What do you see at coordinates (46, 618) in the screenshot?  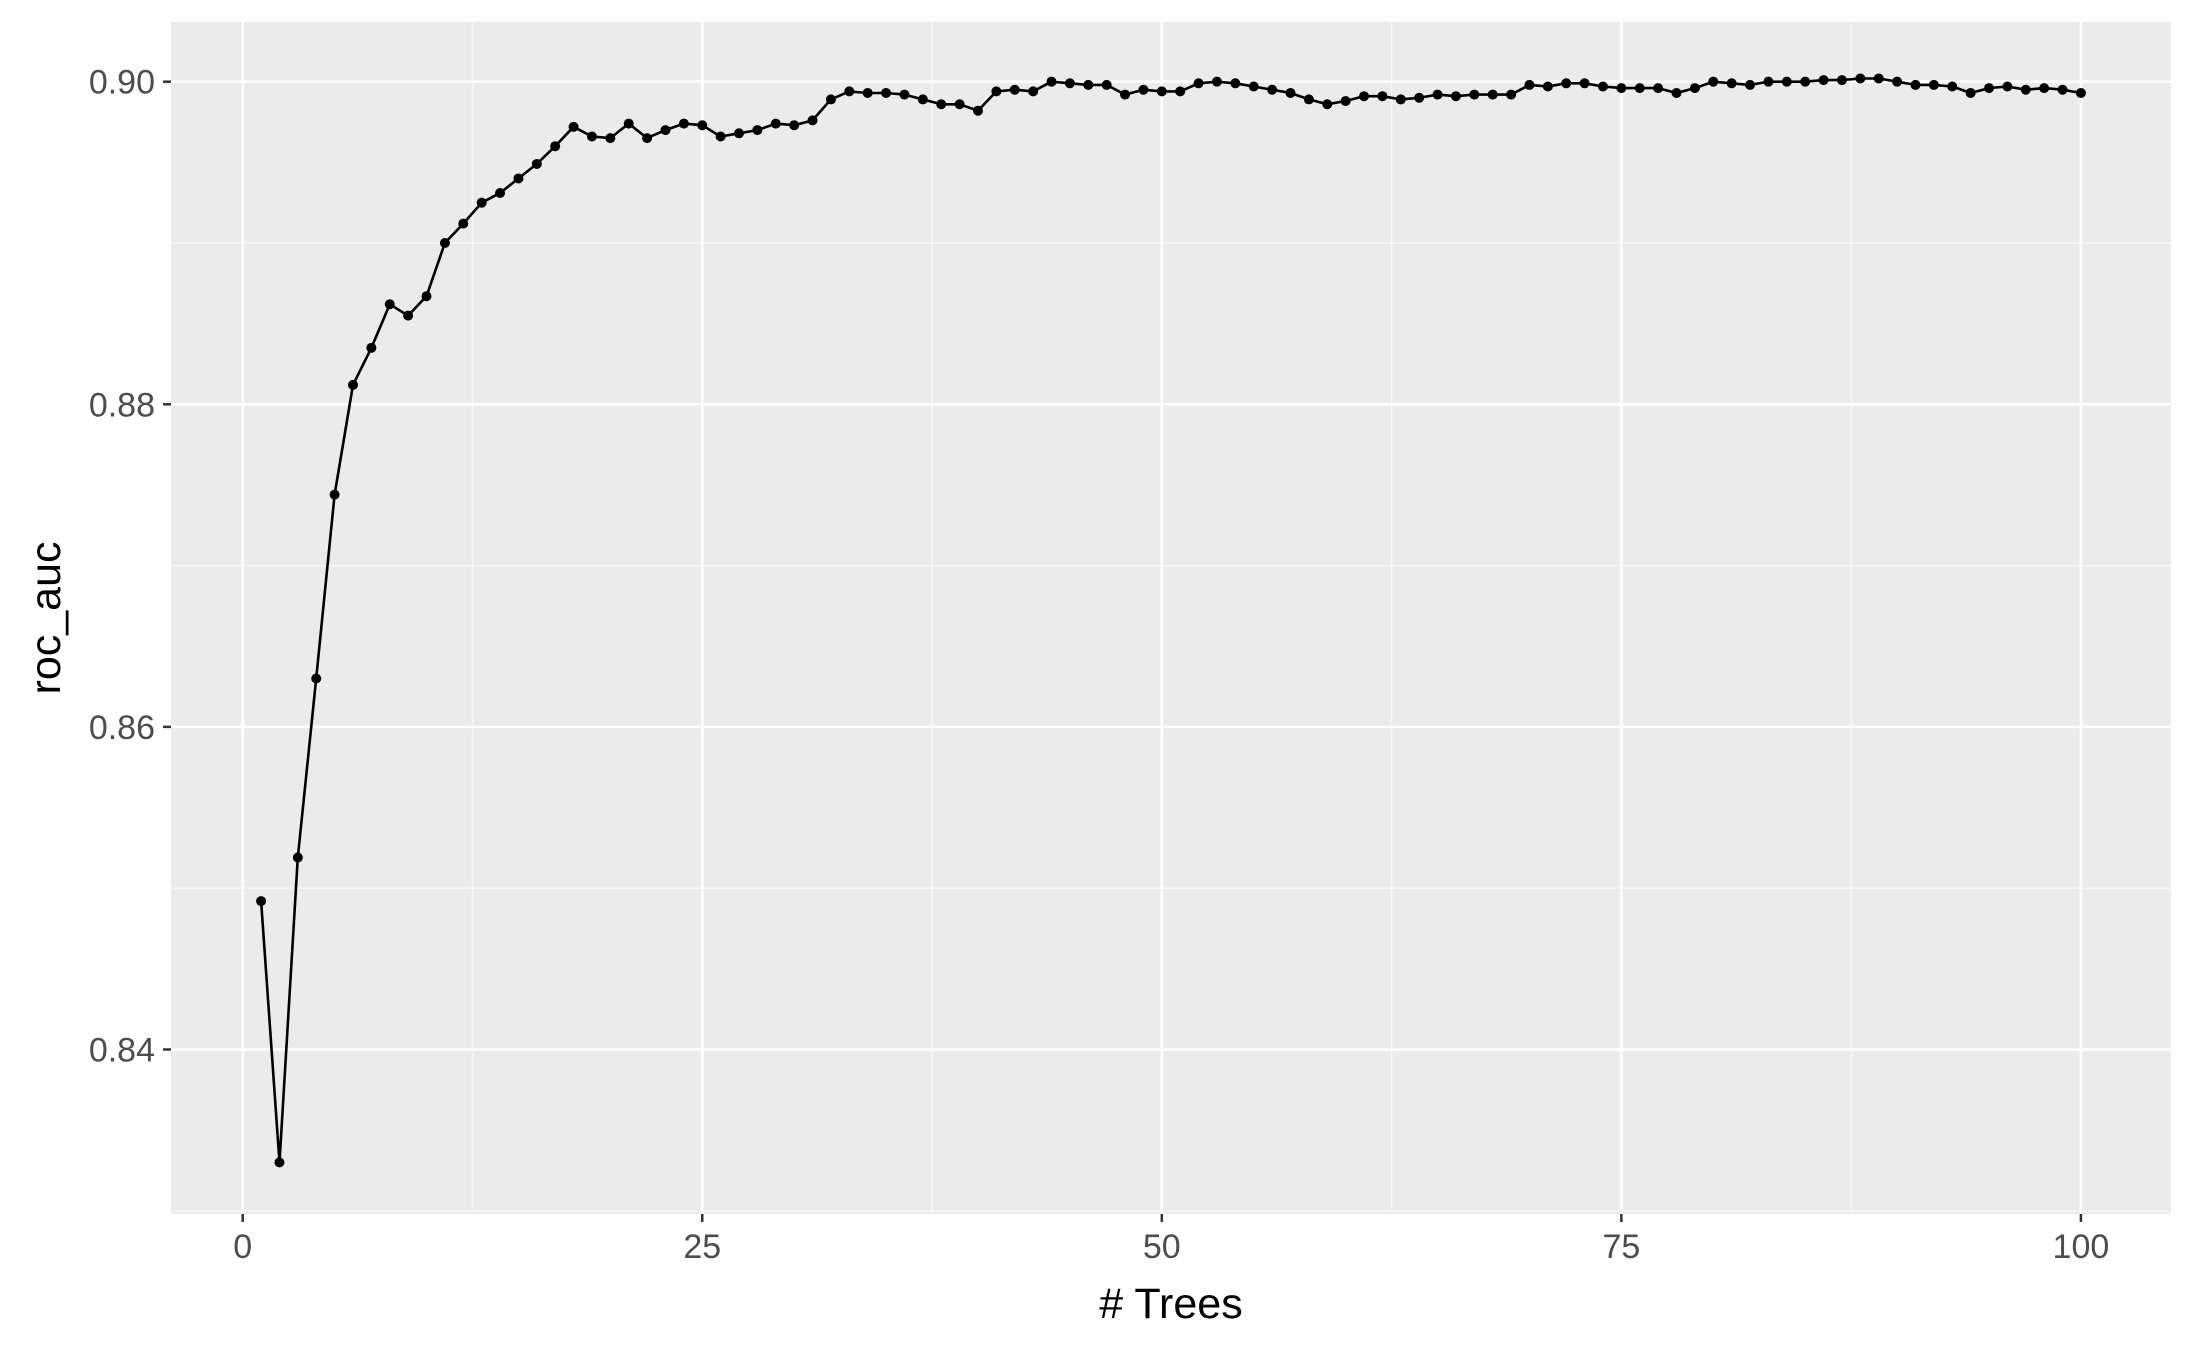 I see `y-axis-title: roc_auc` at bounding box center [46, 618].